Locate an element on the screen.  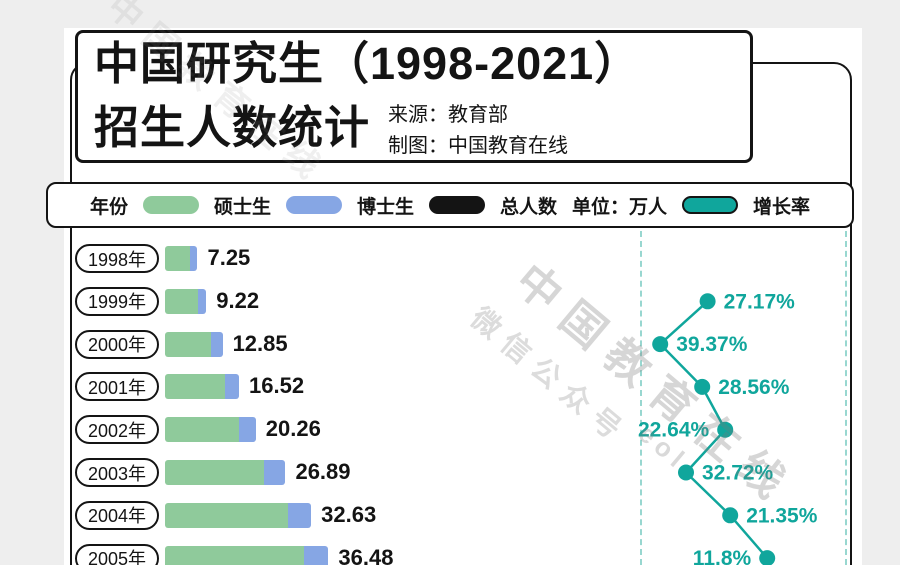
total-value: 7.25 is located at coordinates (229, 257).